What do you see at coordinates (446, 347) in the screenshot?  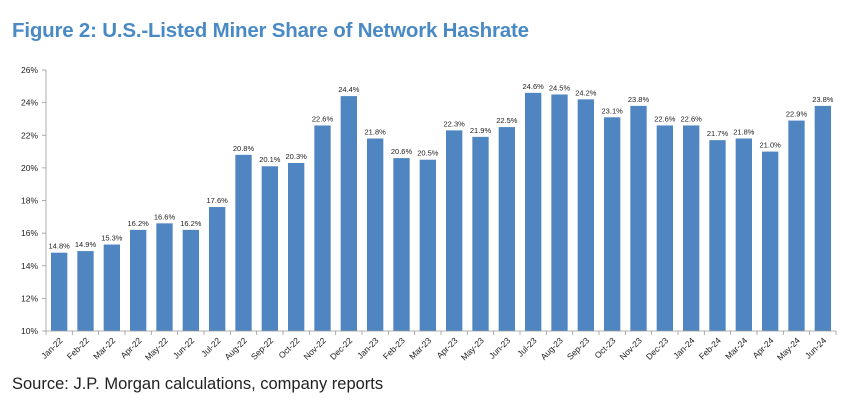 I see `x-tick-label: Apr-23` at bounding box center [446, 347].